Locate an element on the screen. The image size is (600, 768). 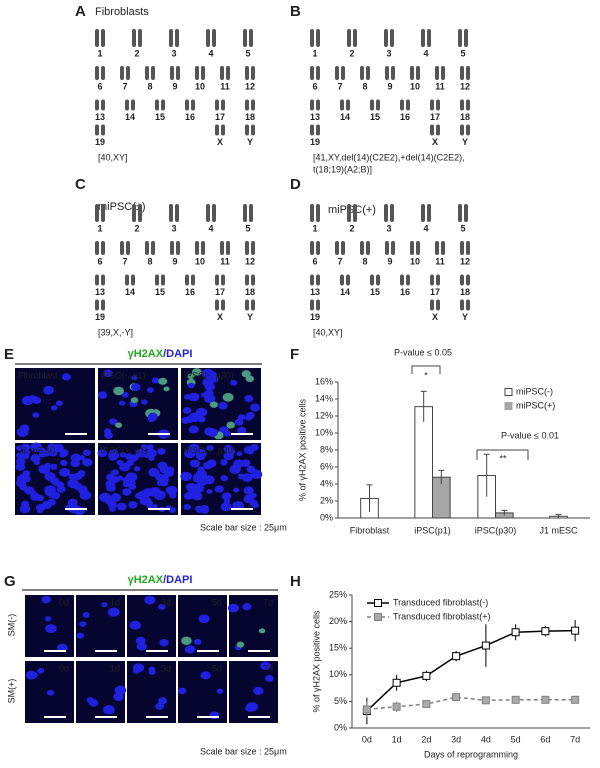
x-tick-label: 4d is located at coordinates (486, 739).